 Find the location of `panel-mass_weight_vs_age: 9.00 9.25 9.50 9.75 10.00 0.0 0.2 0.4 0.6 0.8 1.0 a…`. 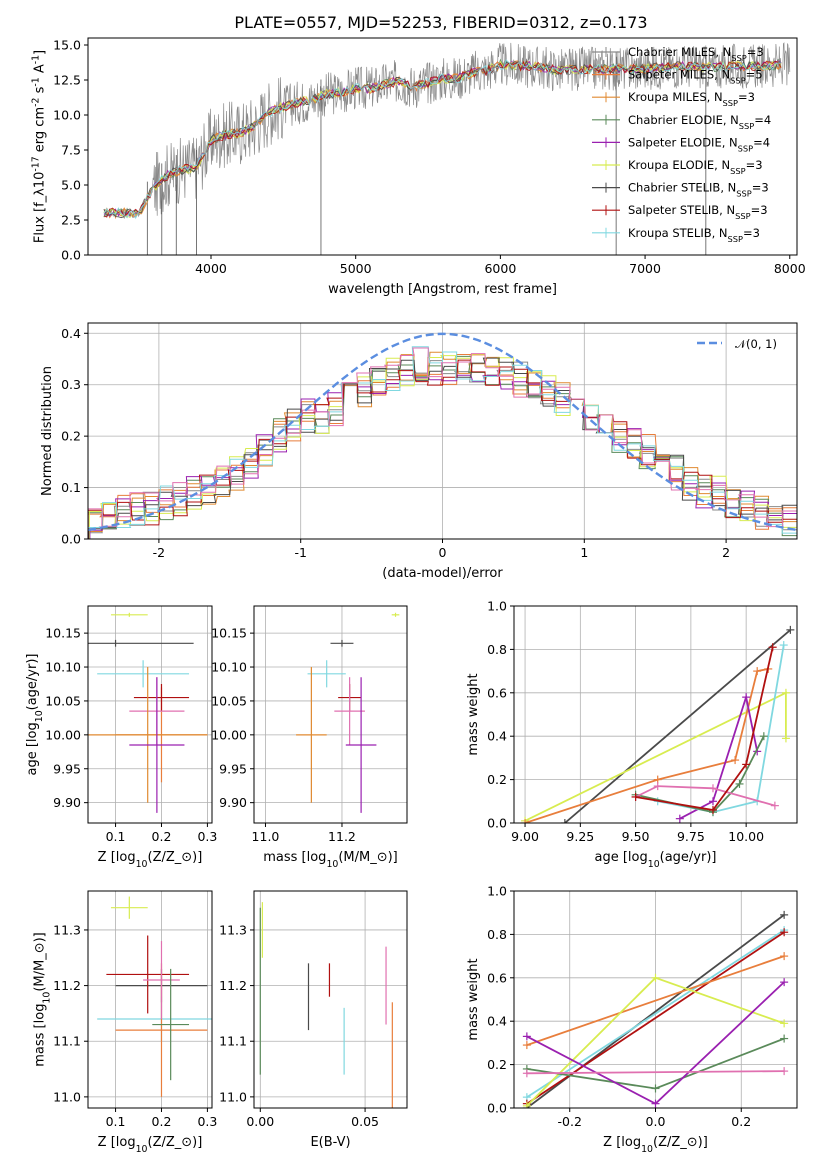

panel-mass_weight_vs_age: 9.00 9.25 9.50 9.75 10.00 0.0 0.2 0.4 0.6 0.8 1.0 a… is located at coordinates (632, 734).